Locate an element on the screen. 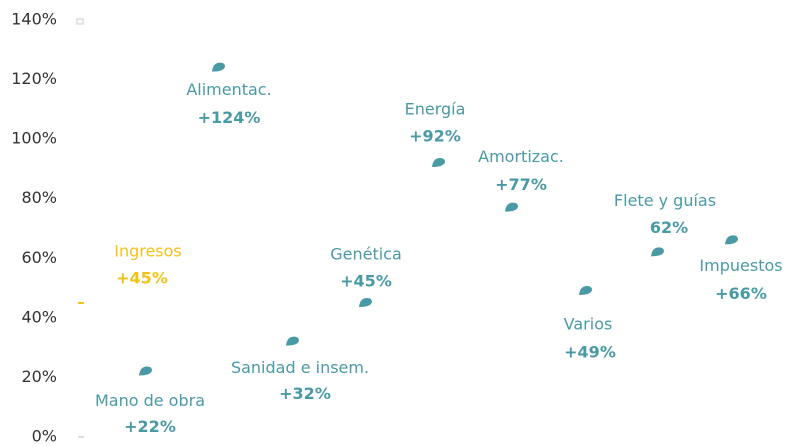  point-label: Impuestos is located at coordinates (740, 265).